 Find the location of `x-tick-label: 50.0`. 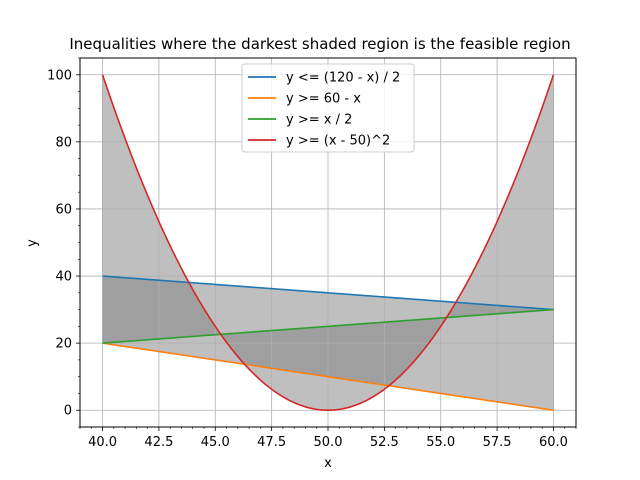

x-tick-label: 50.0 is located at coordinates (328, 442).